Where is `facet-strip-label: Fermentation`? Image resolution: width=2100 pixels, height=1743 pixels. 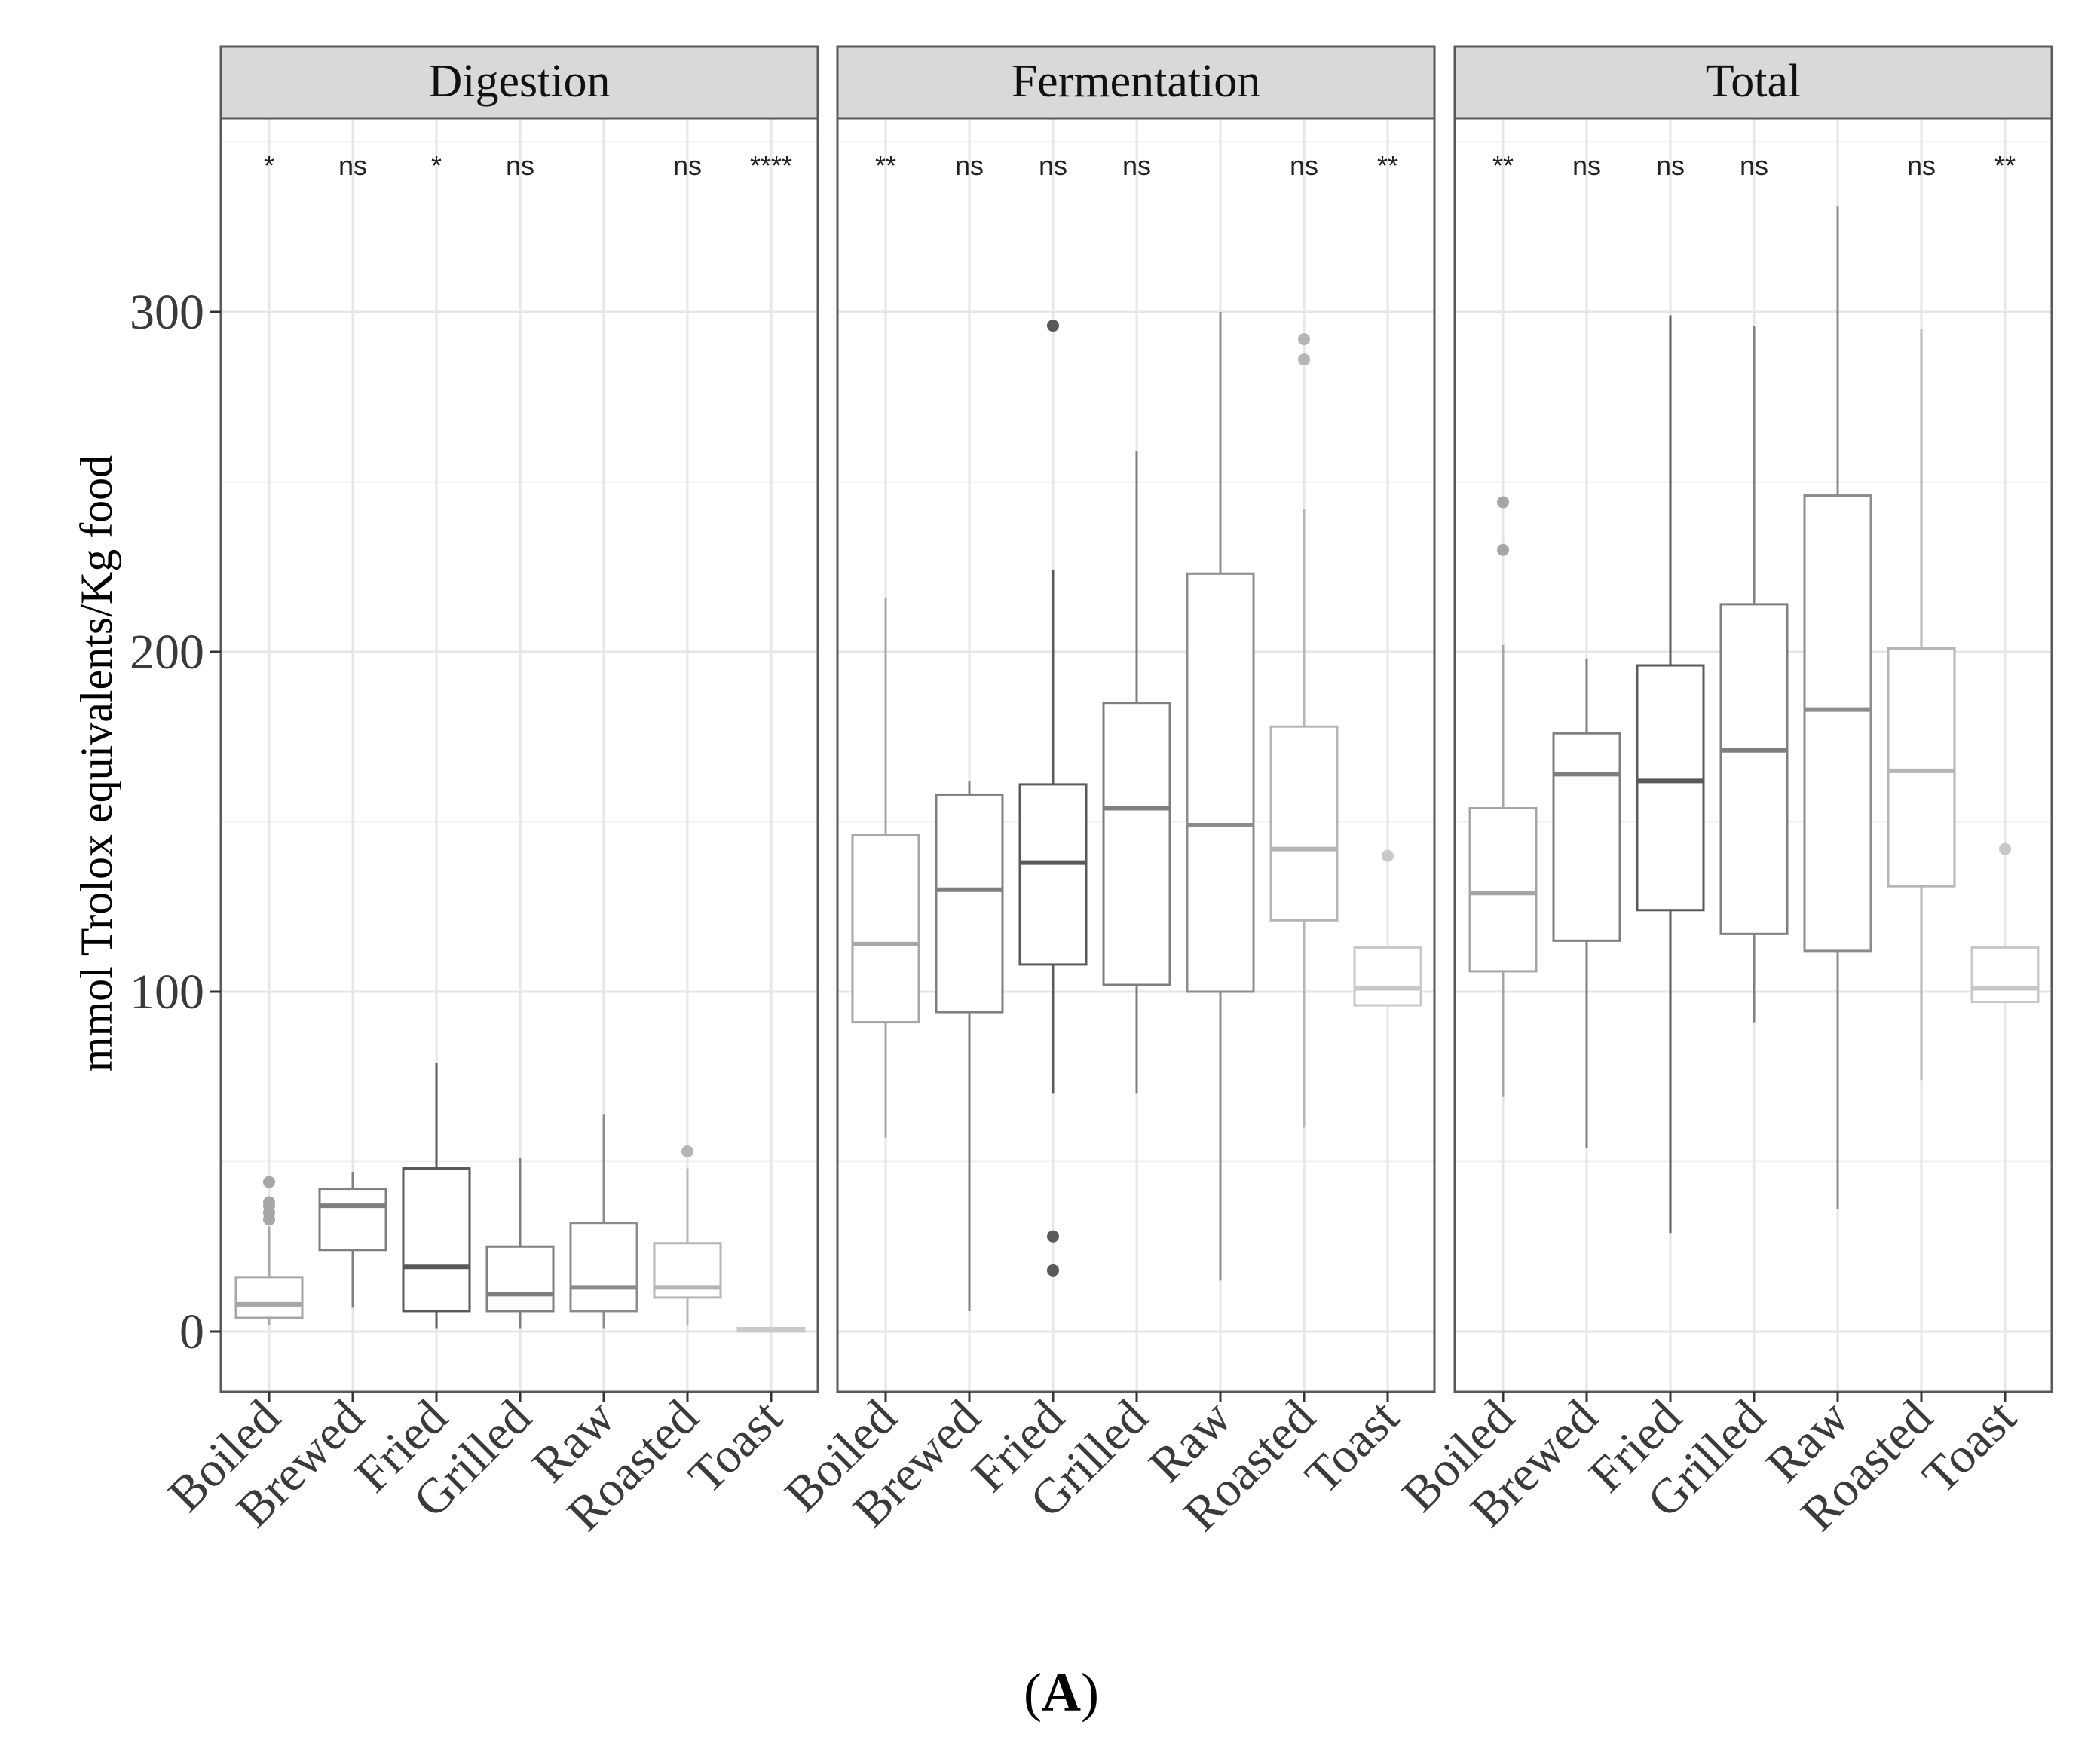 facet-strip-label: Fermentation is located at coordinates (1136, 81).